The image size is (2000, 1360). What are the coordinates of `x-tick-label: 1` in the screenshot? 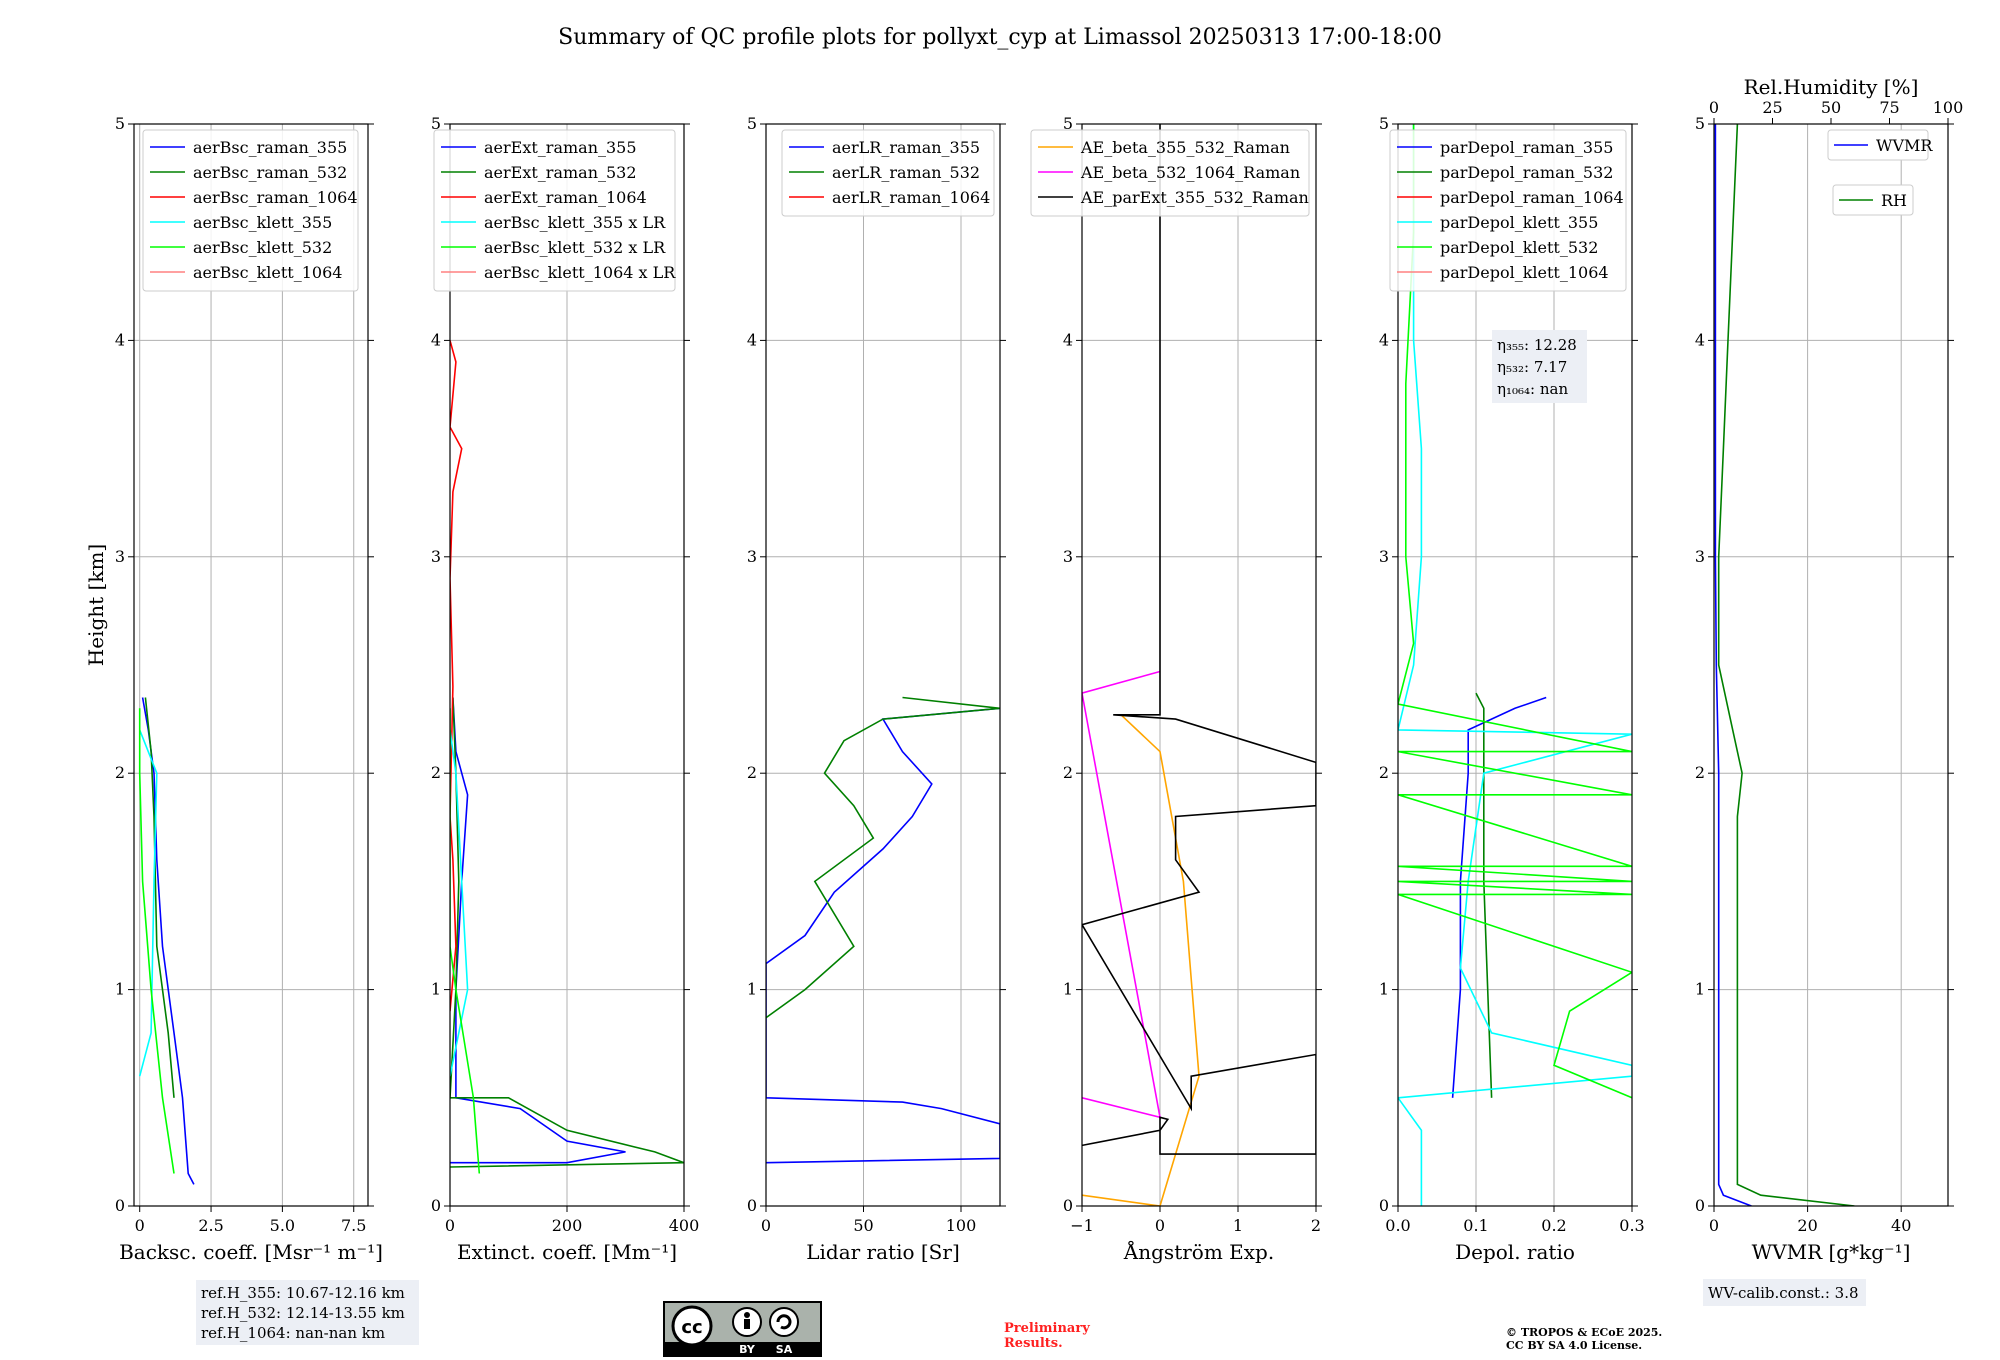 It's located at (1238, 1225).